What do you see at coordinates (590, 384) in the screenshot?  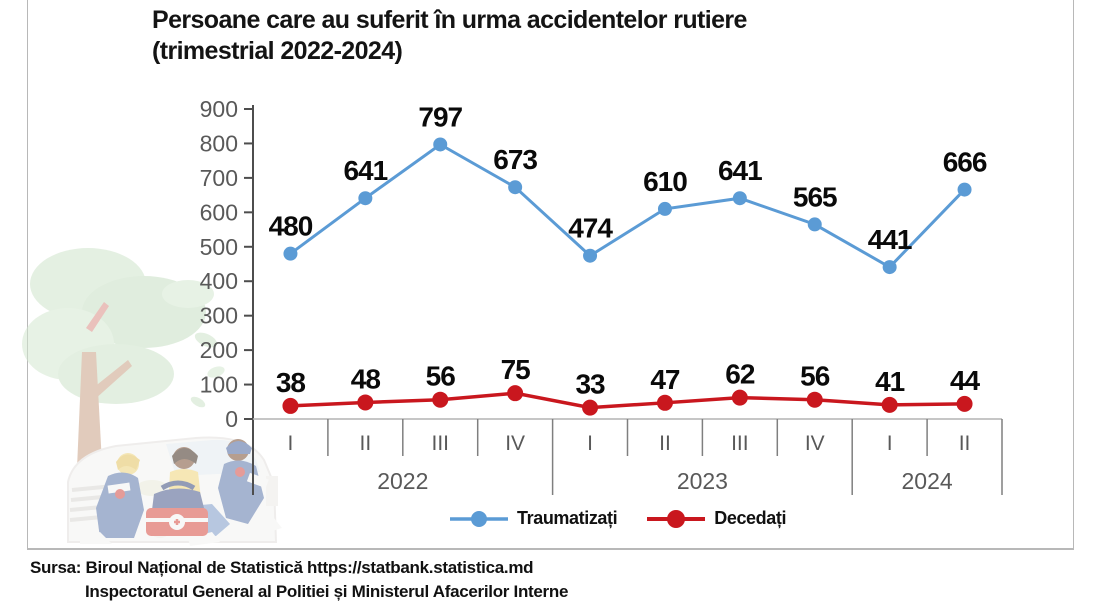 I see `data-label-decedati: 33` at bounding box center [590, 384].